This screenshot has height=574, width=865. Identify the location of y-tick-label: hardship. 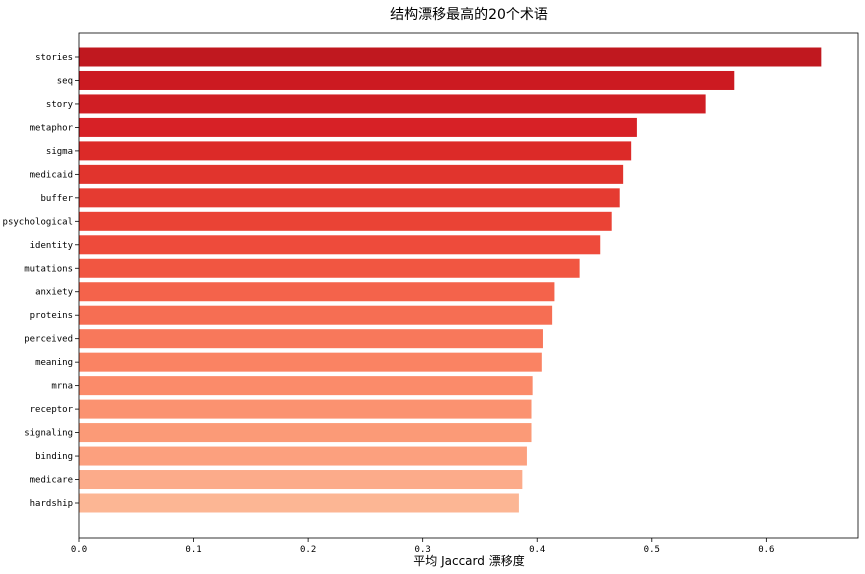
(51, 504).